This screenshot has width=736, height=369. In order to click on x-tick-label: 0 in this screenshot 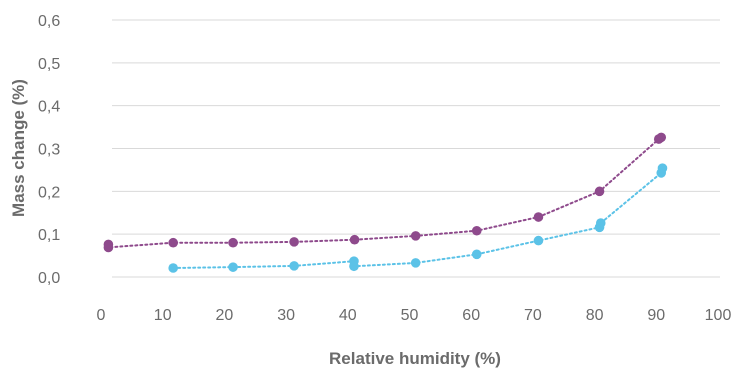, I will do `click(101, 315)`.